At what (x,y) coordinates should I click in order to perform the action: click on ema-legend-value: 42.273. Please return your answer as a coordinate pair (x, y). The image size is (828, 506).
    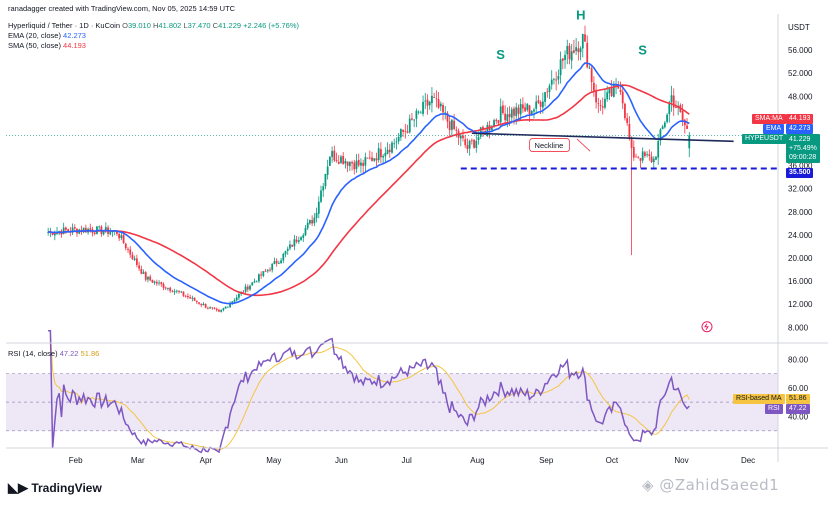
    Looking at the image, I should click on (74, 35).